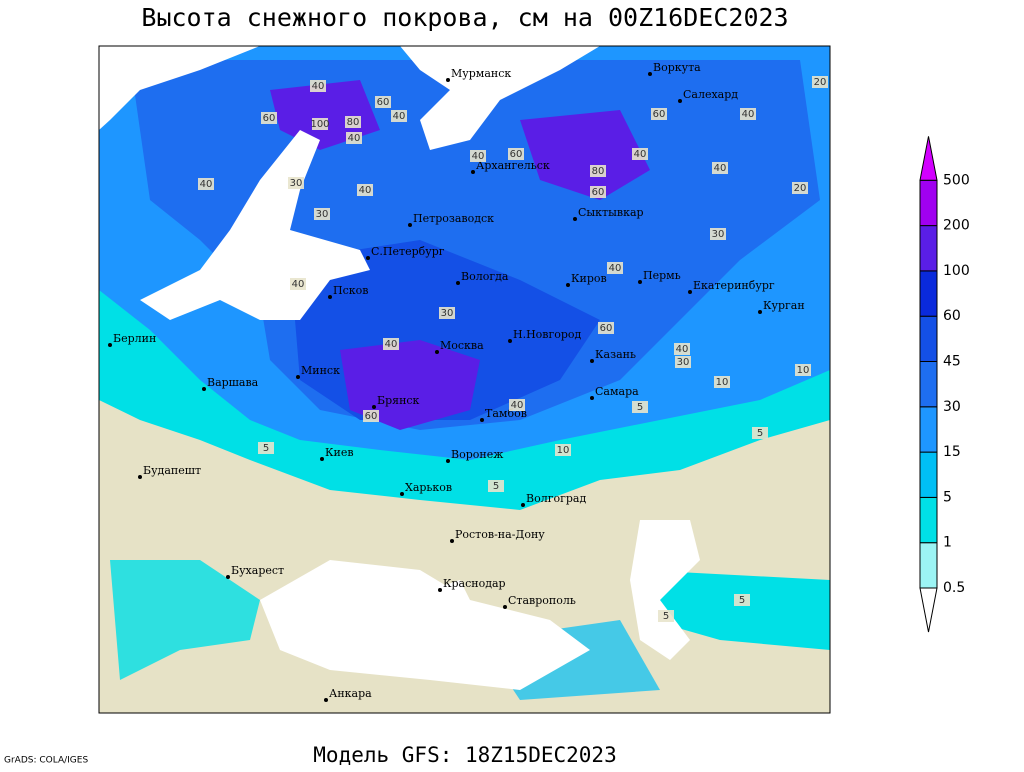 The width and height of the screenshot is (1024, 772). Describe the element at coordinates (485, 276) in the screenshot. I see `city-name: Вологда` at that location.